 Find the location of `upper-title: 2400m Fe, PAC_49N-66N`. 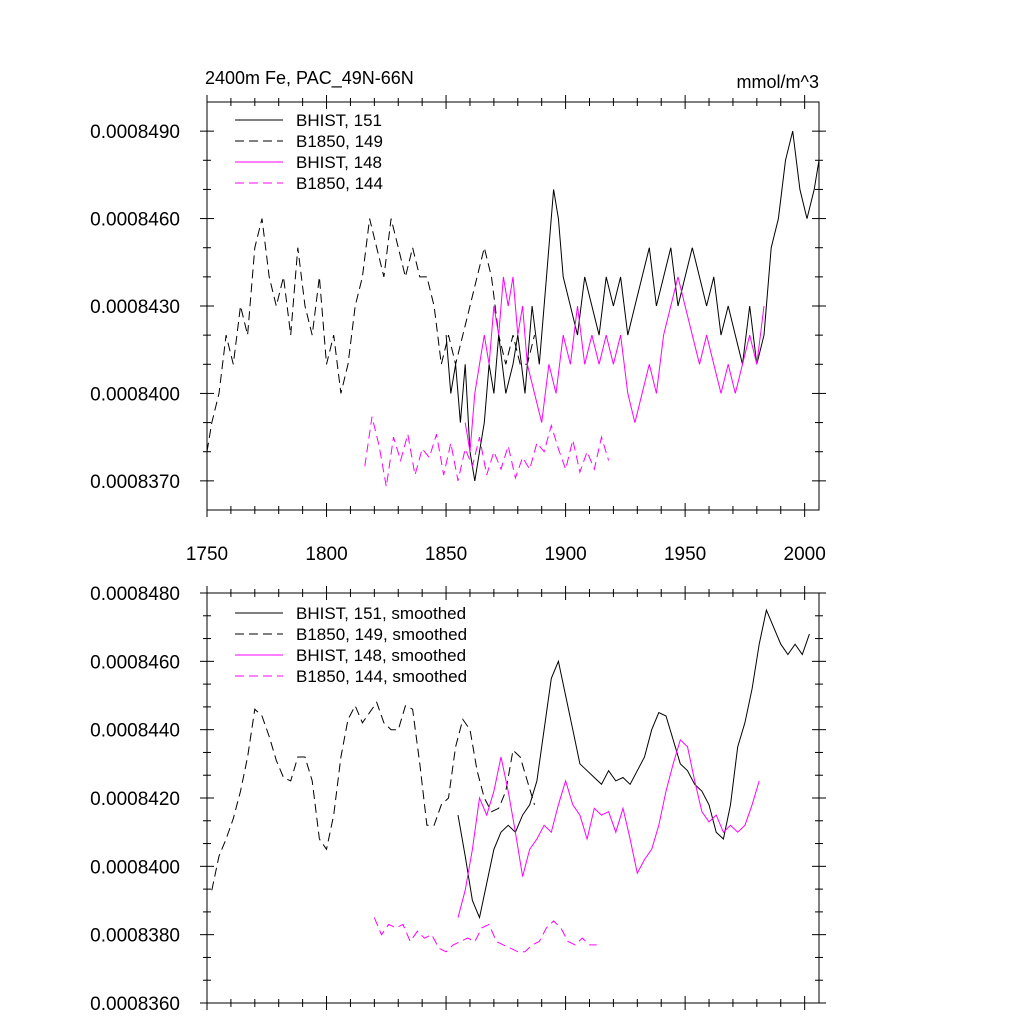

upper-title: 2400m Fe, PAC_49N-66N is located at coordinates (309, 78).